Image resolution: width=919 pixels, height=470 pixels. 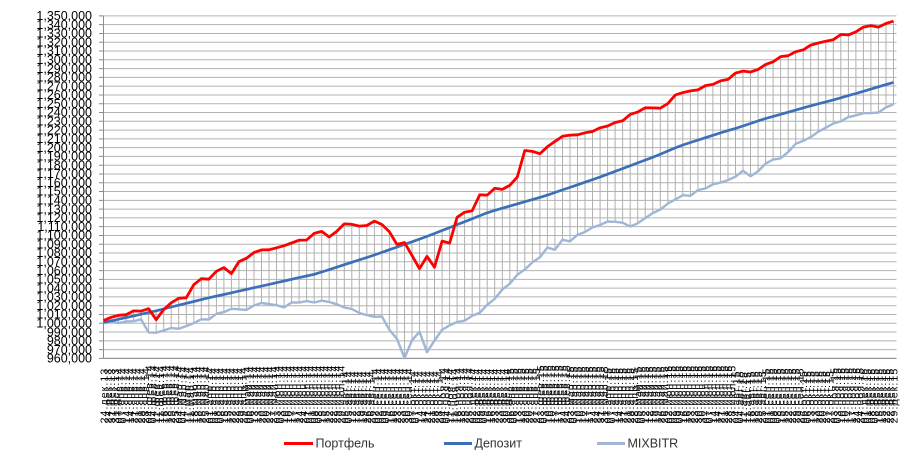 I want to click on svg-text: 25.ноя.14, so click(x=469, y=395).